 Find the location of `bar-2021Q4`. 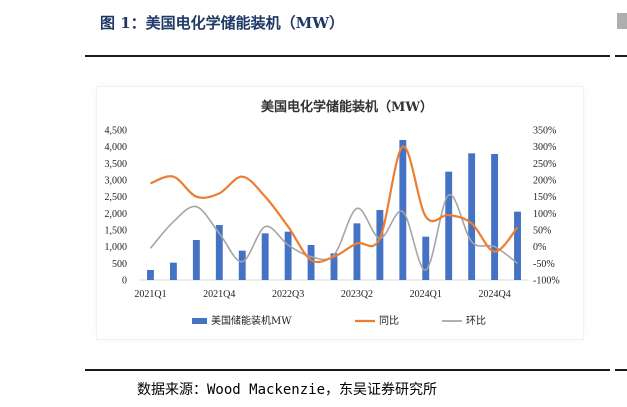

bar-2021Q4 is located at coordinates (219, 252).